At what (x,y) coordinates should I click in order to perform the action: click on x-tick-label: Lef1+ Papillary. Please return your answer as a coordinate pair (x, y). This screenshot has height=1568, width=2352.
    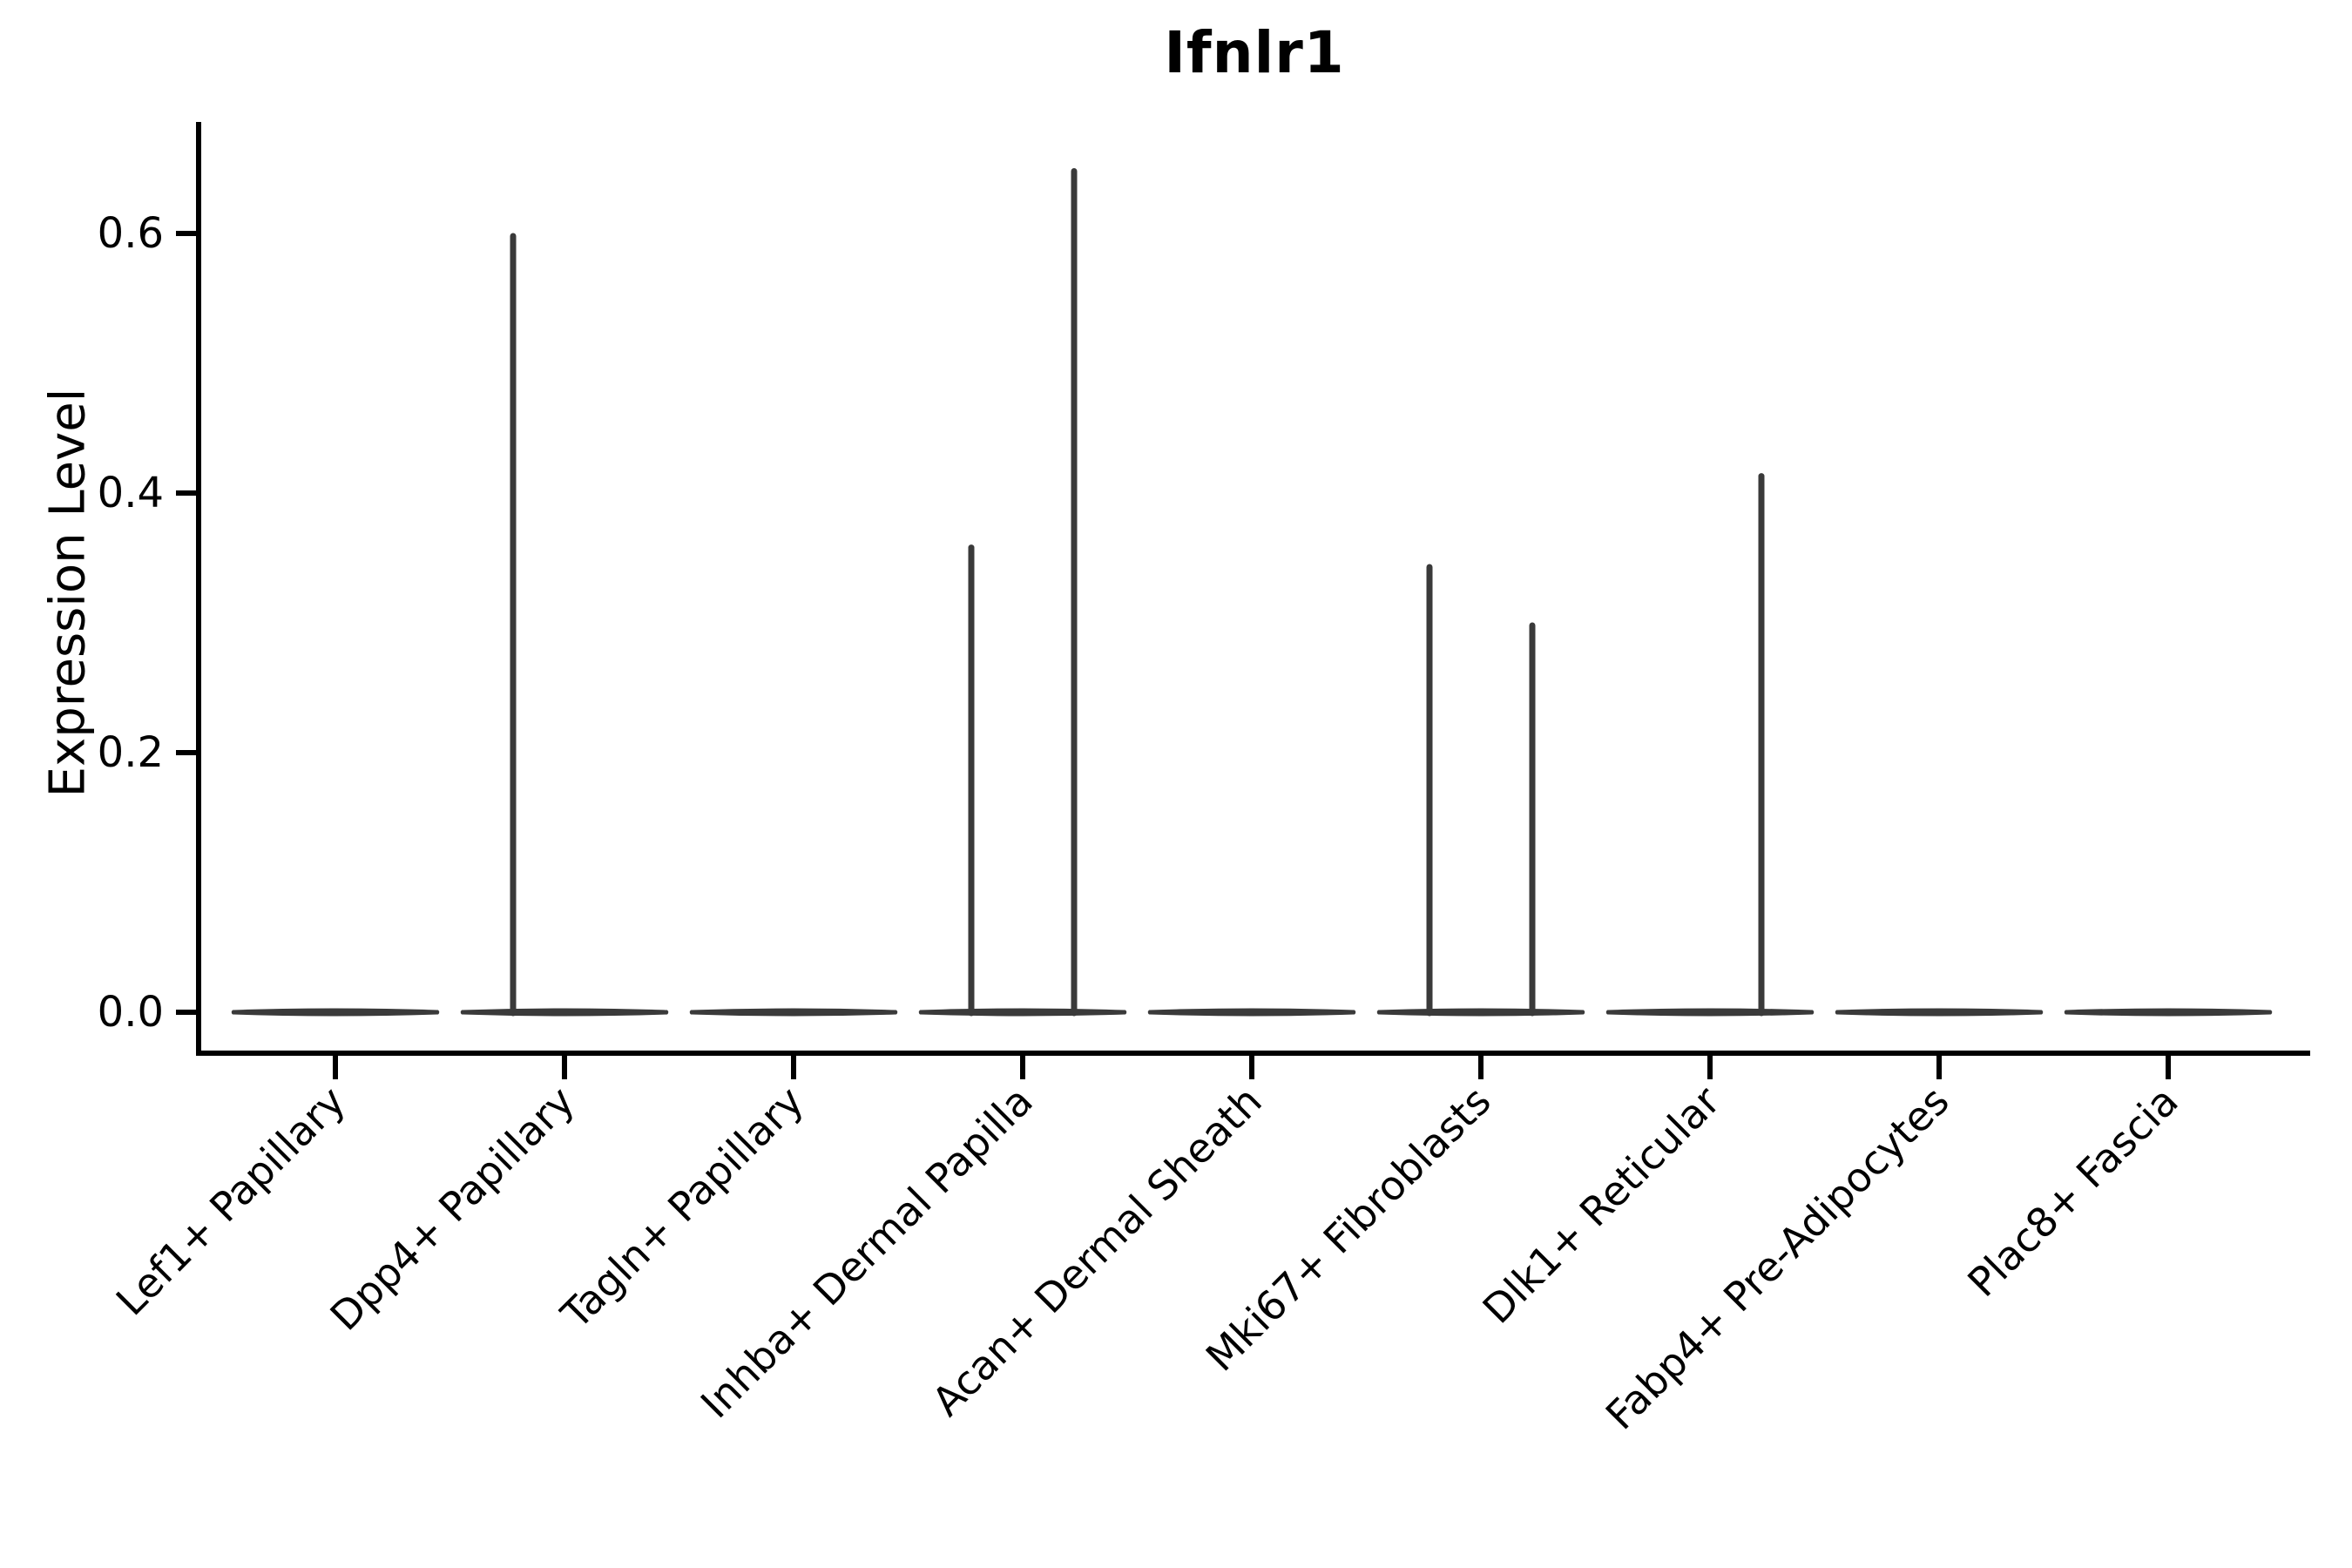
    Looking at the image, I should click on (231, 1201).